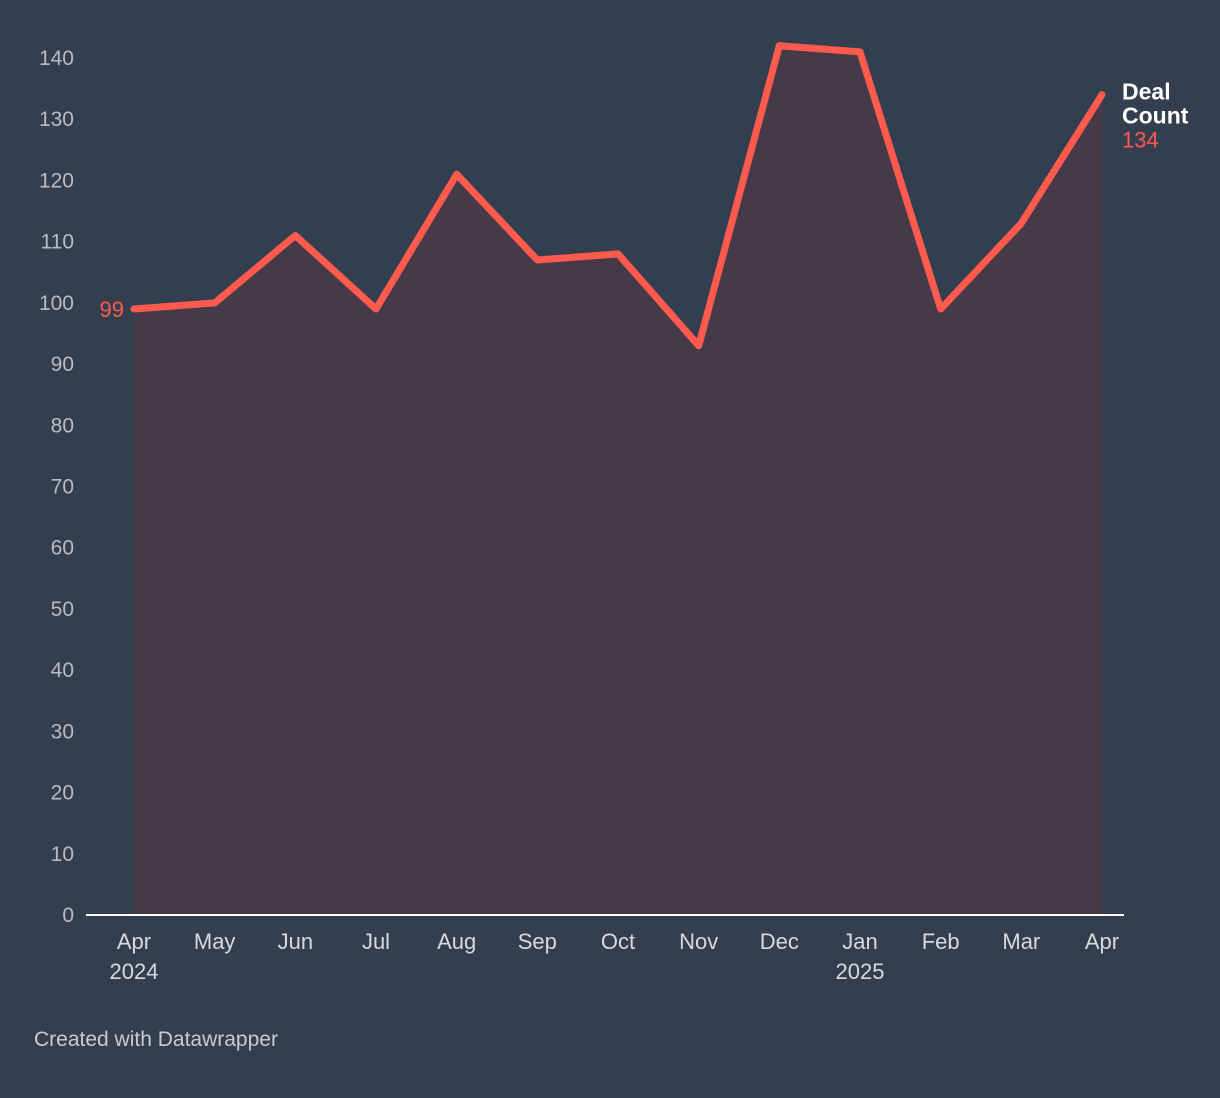 The width and height of the screenshot is (1220, 1098). I want to click on y-tick-label: 100, so click(56, 303).